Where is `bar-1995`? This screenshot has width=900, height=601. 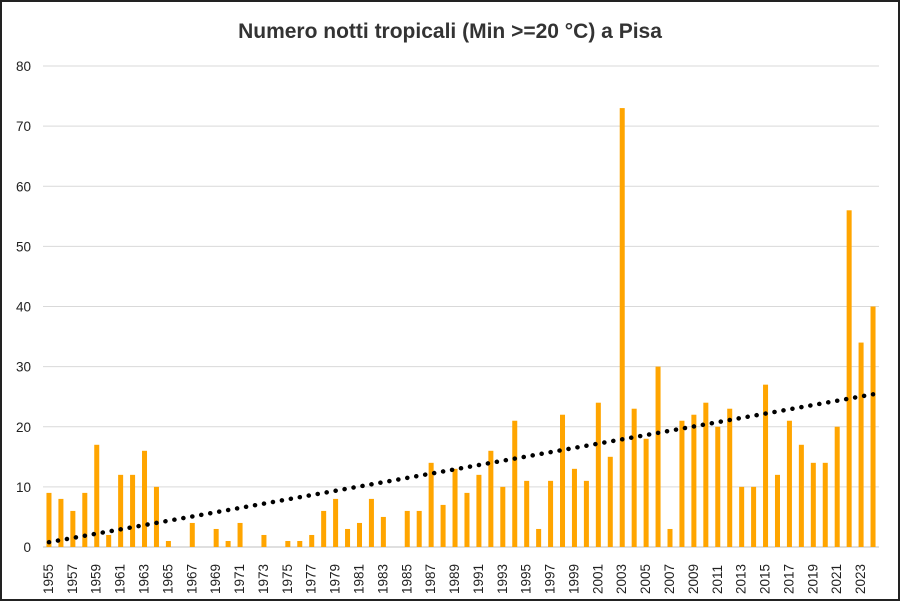 bar-1995 is located at coordinates (527, 513).